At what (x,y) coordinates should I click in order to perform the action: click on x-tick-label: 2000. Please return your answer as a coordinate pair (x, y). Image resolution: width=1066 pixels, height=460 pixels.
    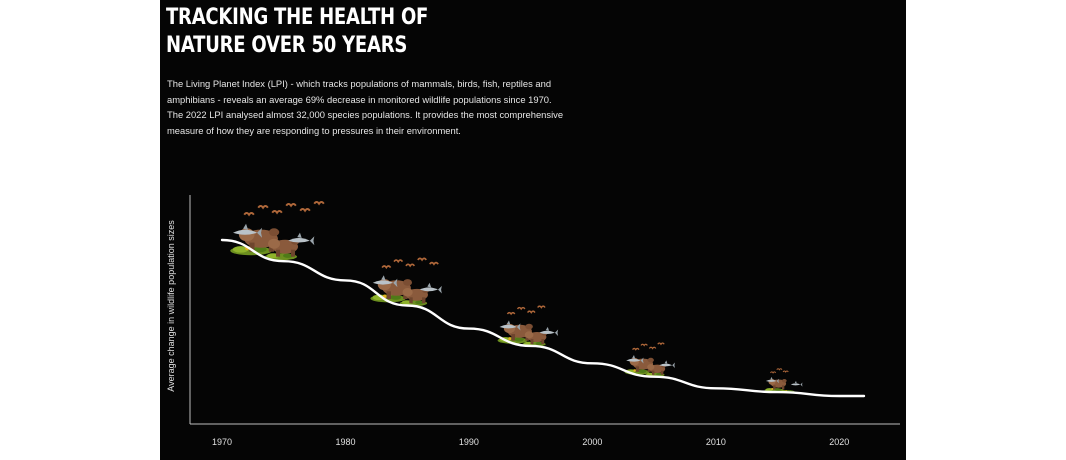
    Looking at the image, I should click on (592, 442).